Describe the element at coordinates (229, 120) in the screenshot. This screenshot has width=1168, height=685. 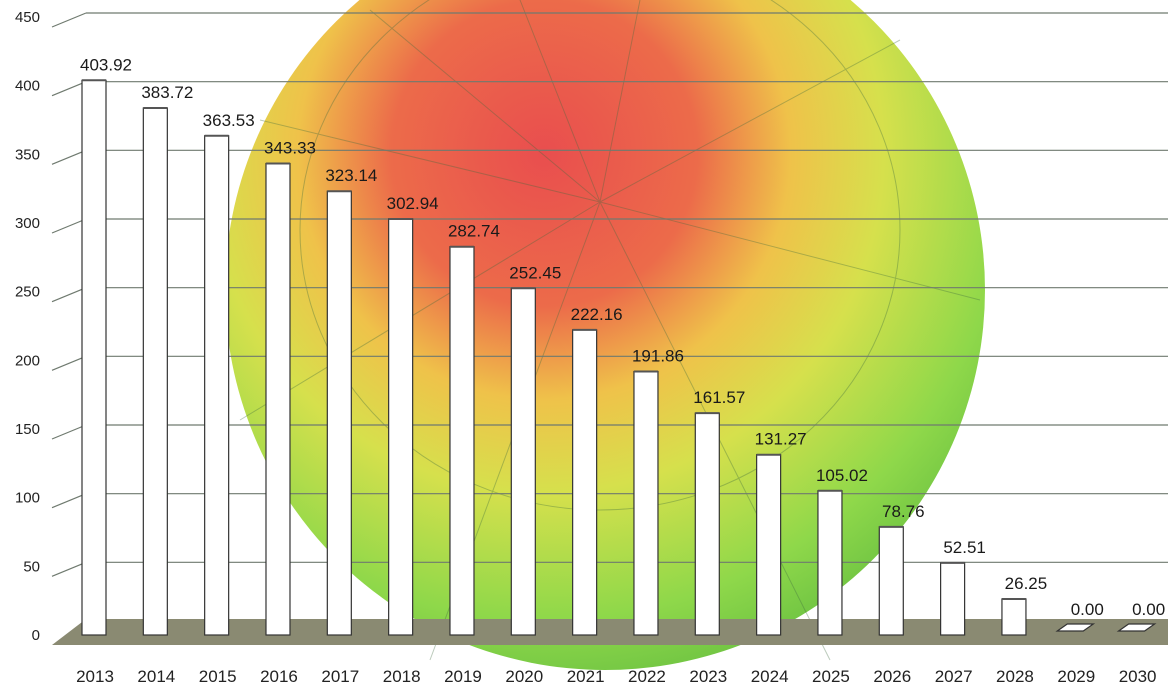
I see `data-label: 363.53` at that location.